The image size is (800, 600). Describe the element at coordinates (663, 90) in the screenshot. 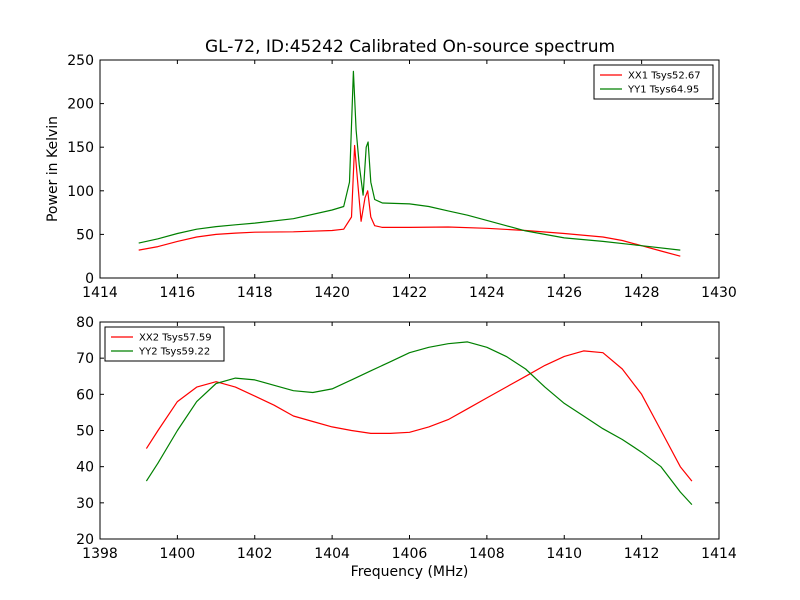

I see `legend-label: YY1 Tsys64.95` at that location.